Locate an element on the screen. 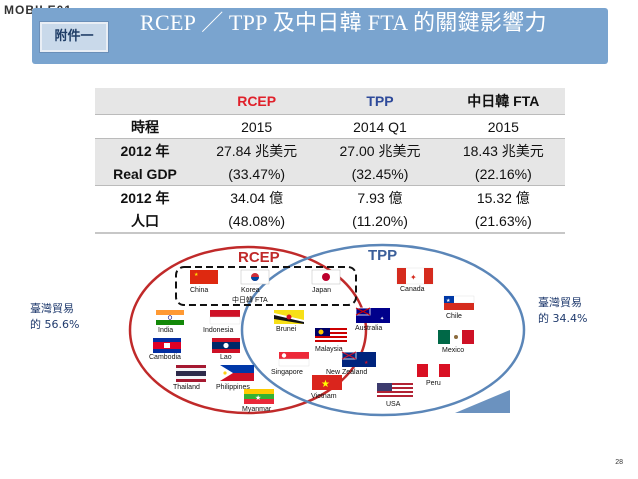 This screenshot has width=638, height=479. table-cell: (22.16%) is located at coordinates (503, 174).